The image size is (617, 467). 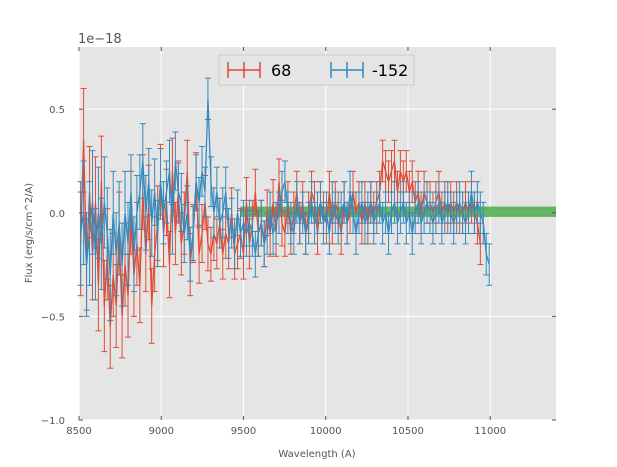 I want to click on legend-label-152: -152, so click(x=390, y=70).